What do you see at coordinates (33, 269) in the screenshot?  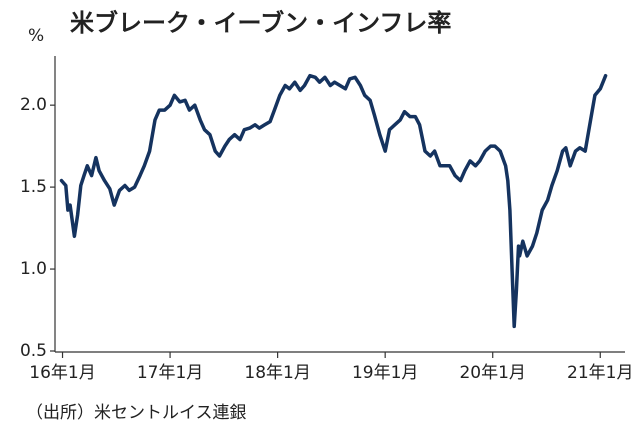 I see `y-tick-label: 1.0` at bounding box center [33, 269].